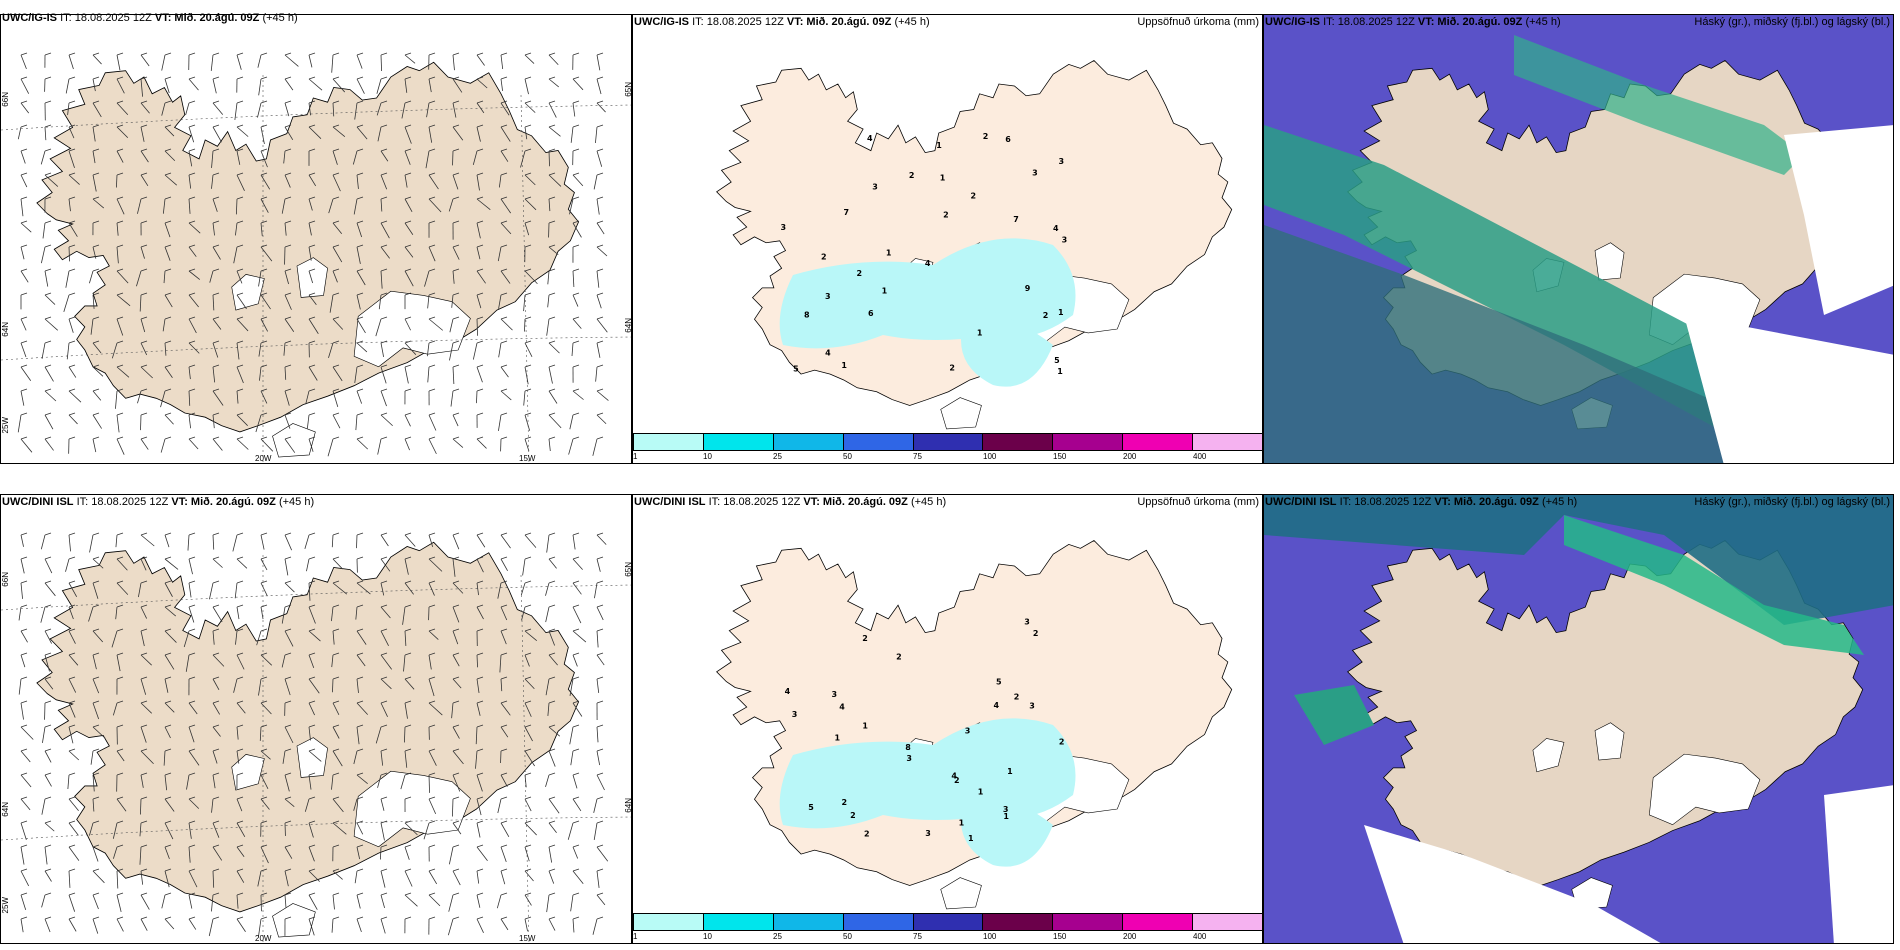 The width and height of the screenshot is (1900, 950). I want to click on glacier-outline, so click(1705, 789).